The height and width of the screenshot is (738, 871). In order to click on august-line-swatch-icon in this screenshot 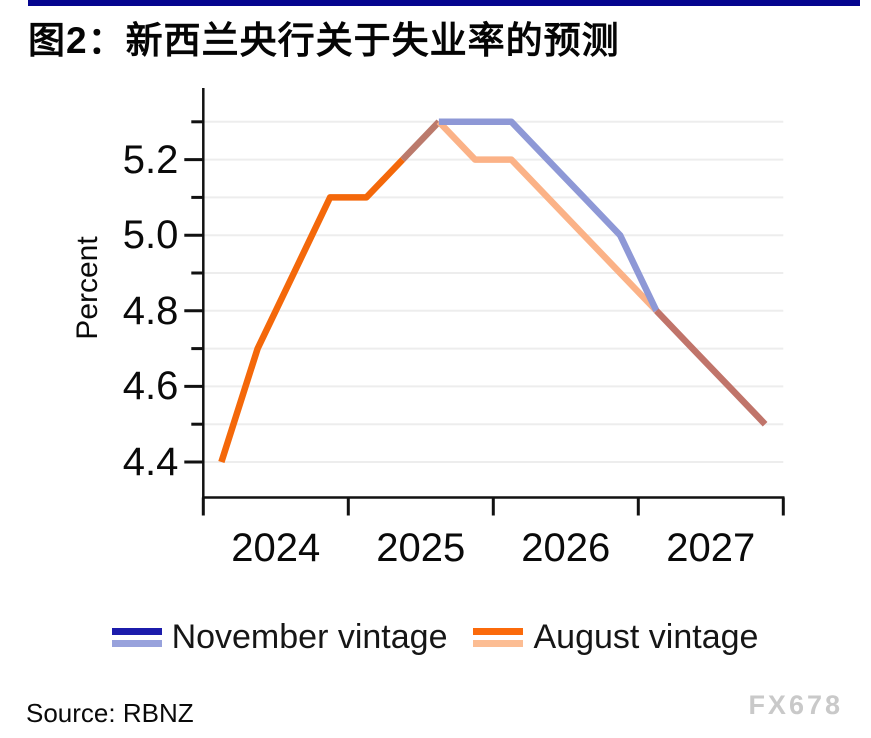, I will do `click(498, 637)`.